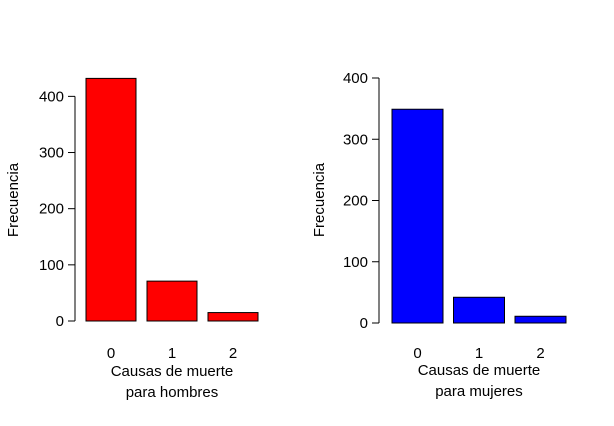 The width and height of the screenshot is (614, 426). What do you see at coordinates (172, 371) in the screenshot?
I see `x-axis-label-line1-men: Causas de muerte` at bounding box center [172, 371].